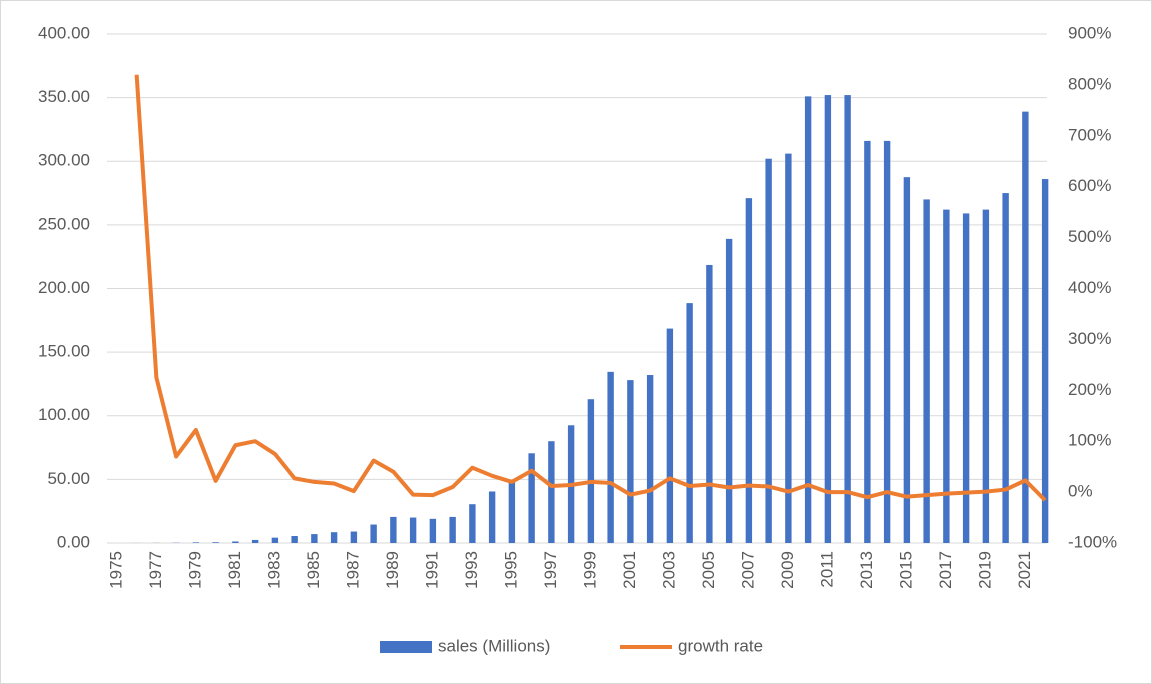 This screenshot has height=684, width=1152. What do you see at coordinates (64, 414) in the screenshot?
I see `y-tick-label: 100.00` at bounding box center [64, 414].